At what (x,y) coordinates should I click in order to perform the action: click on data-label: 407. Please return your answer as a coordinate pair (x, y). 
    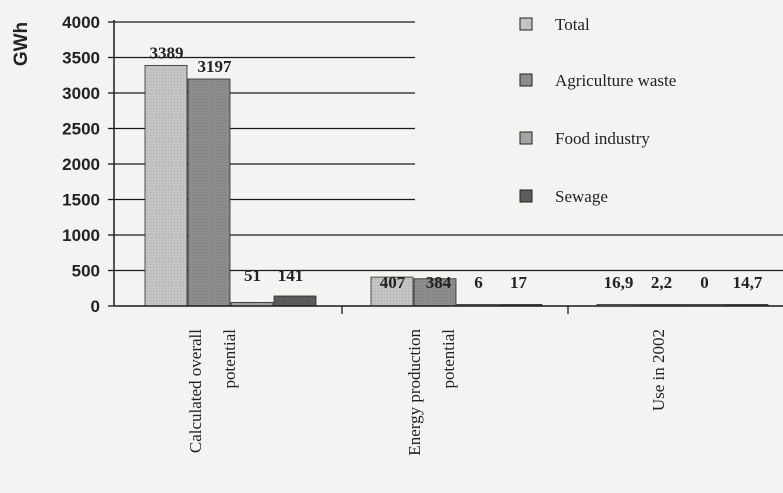
    Looking at the image, I should click on (393, 282).